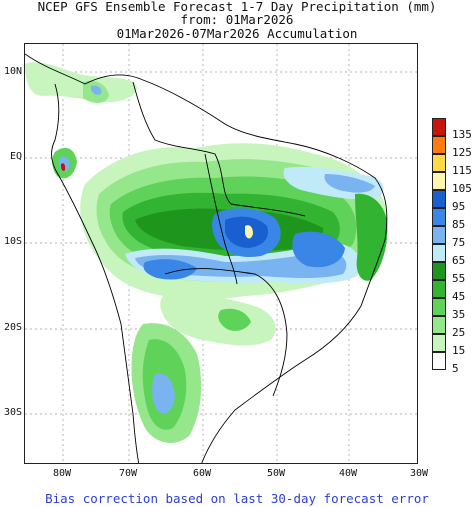 This screenshot has width=474, height=507. Describe the element at coordinates (459, 260) in the screenshot. I see `legend-label: 65` at that location.